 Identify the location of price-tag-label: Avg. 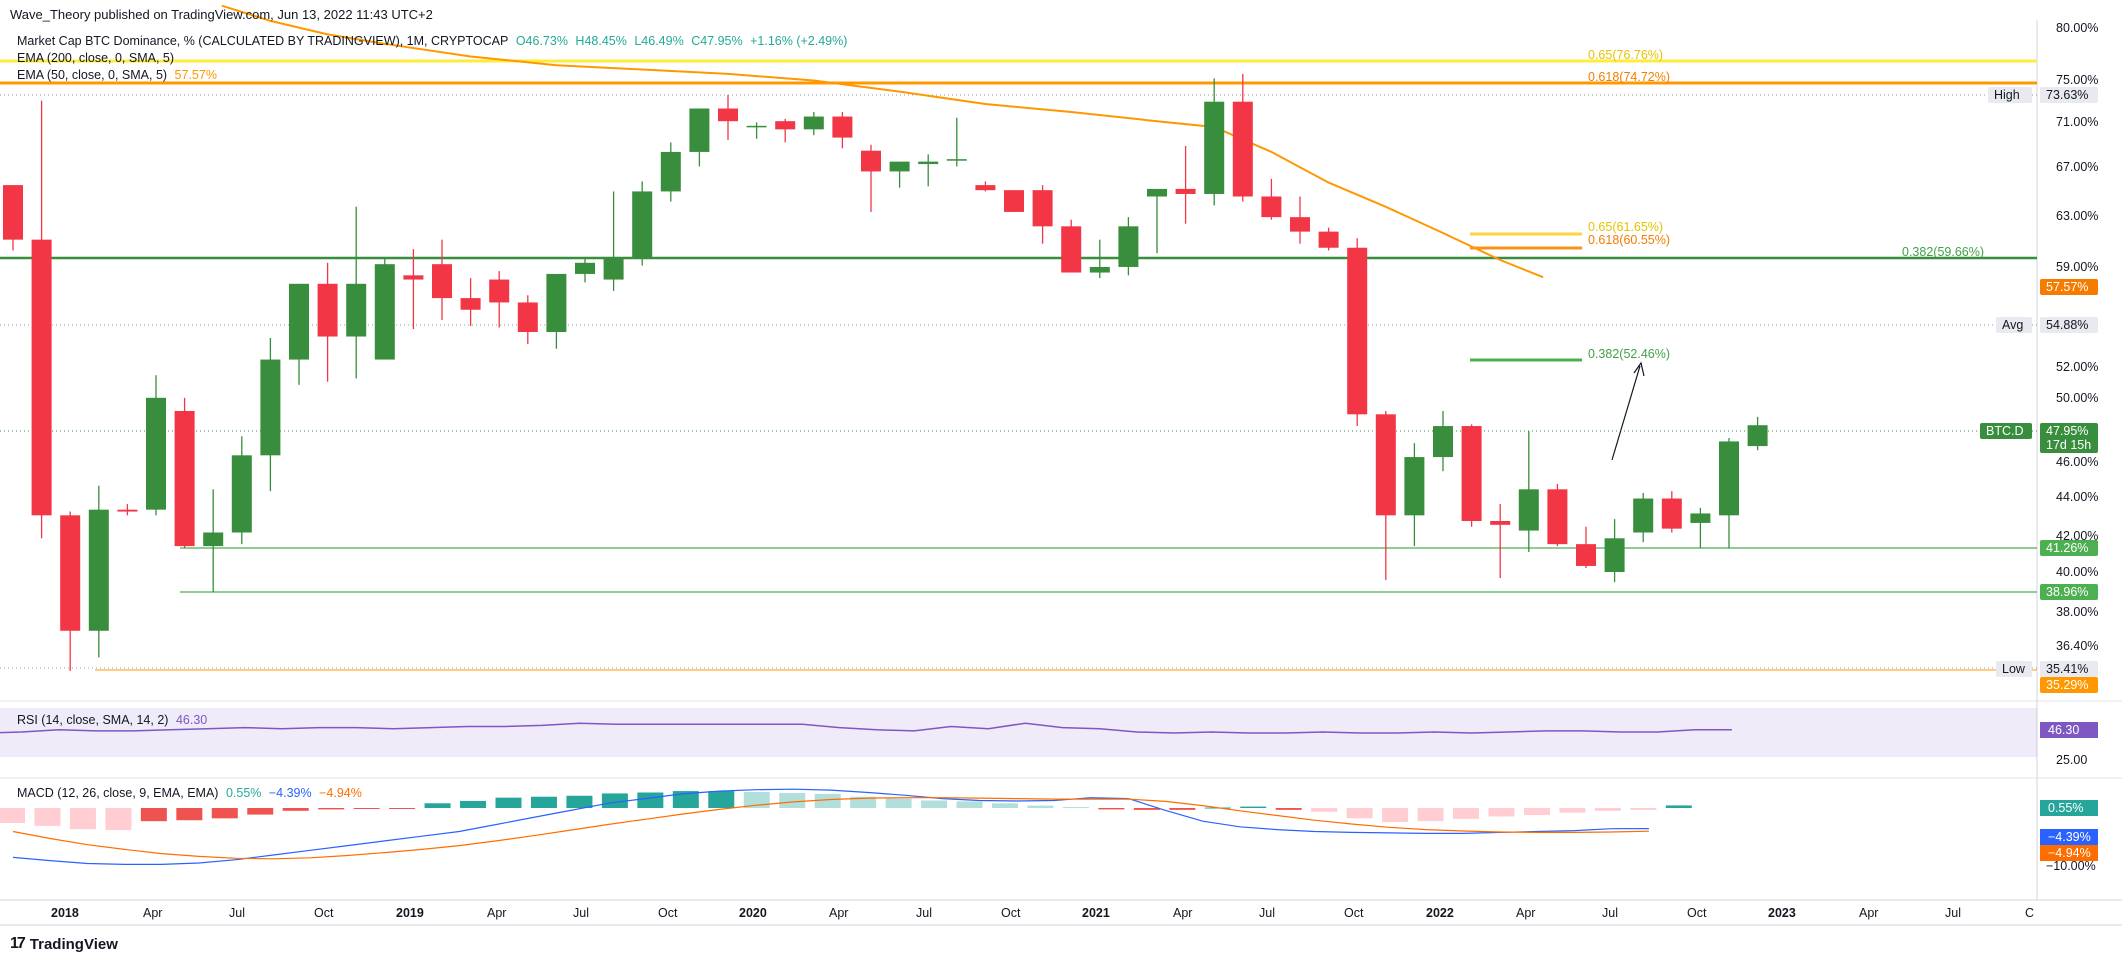
(2012, 325).